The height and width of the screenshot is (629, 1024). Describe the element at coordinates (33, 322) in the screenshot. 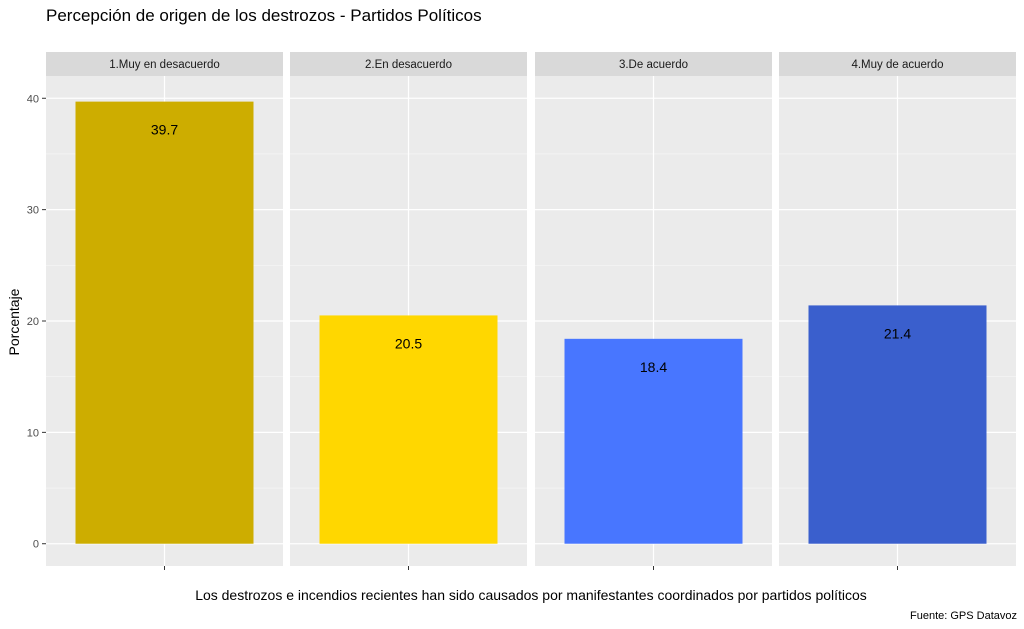

I see `y-tick-label: 20` at that location.